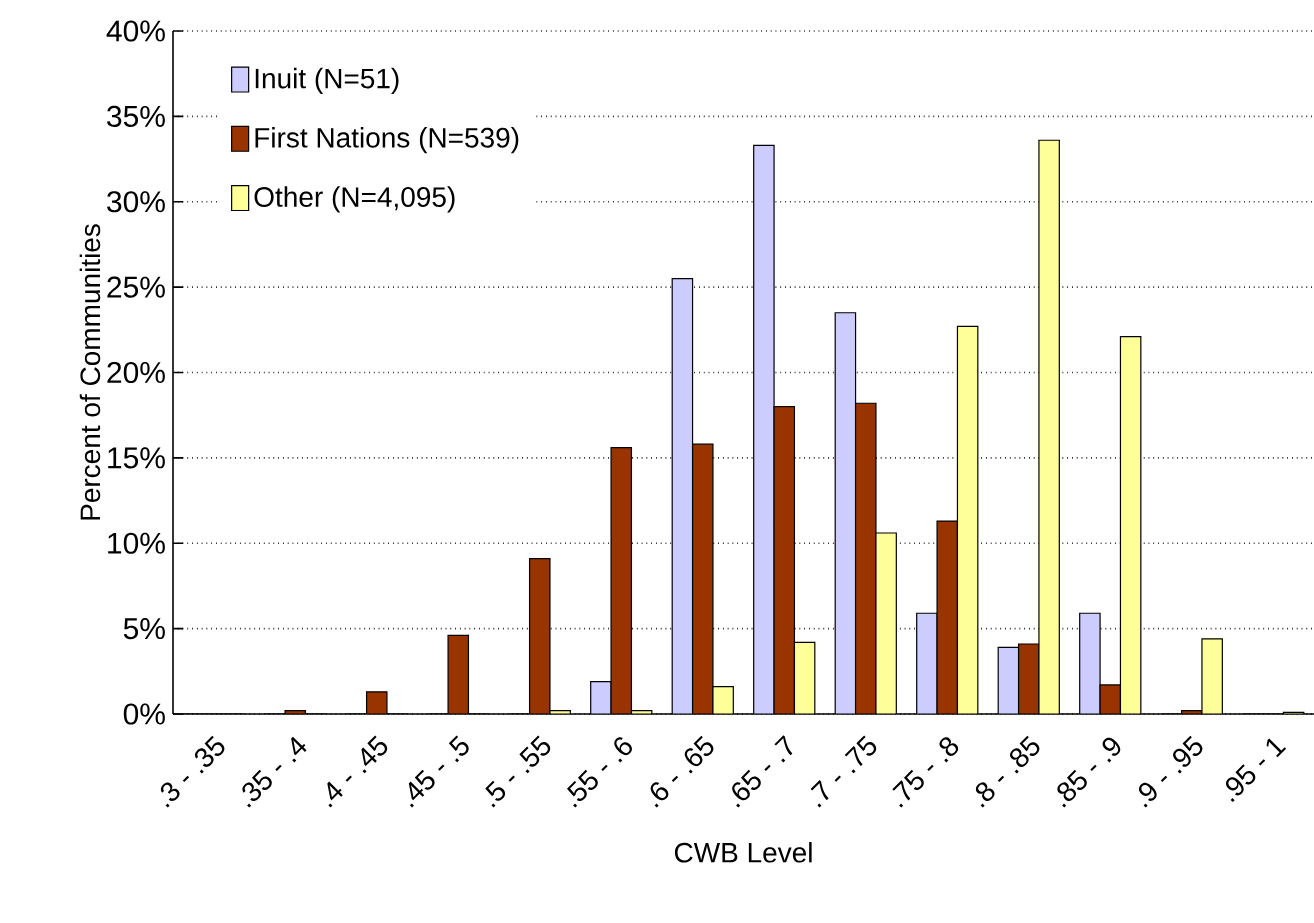 The image size is (1314, 923). I want to click on x-tick-label: .45 - .5, so click(438, 771).